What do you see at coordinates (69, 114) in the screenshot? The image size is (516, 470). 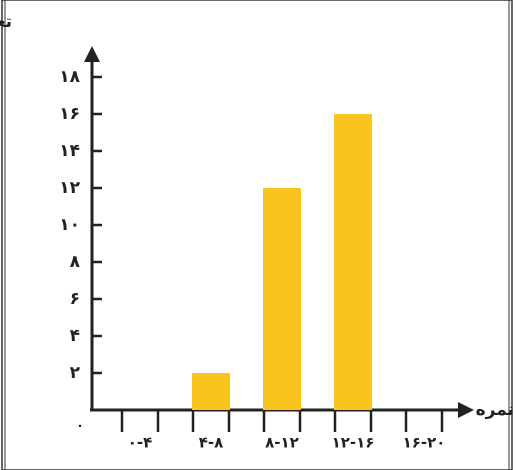 I see `y-tick-label: ۱۶` at bounding box center [69, 114].